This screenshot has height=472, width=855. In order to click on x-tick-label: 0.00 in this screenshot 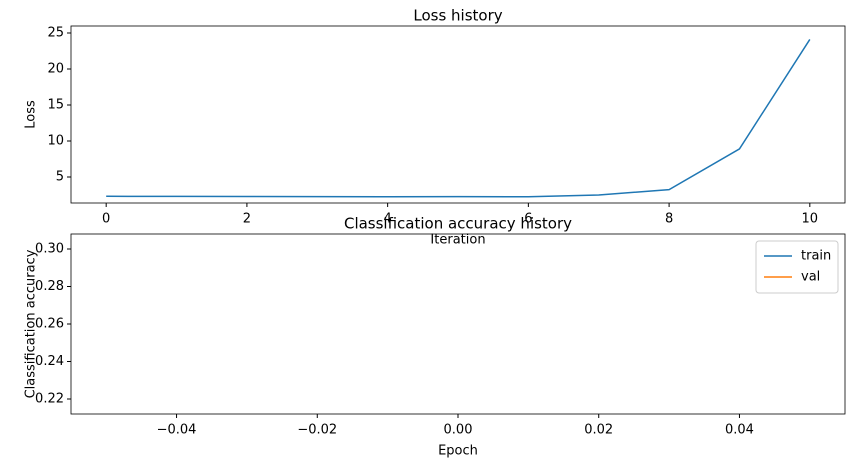, I will do `click(458, 430)`.